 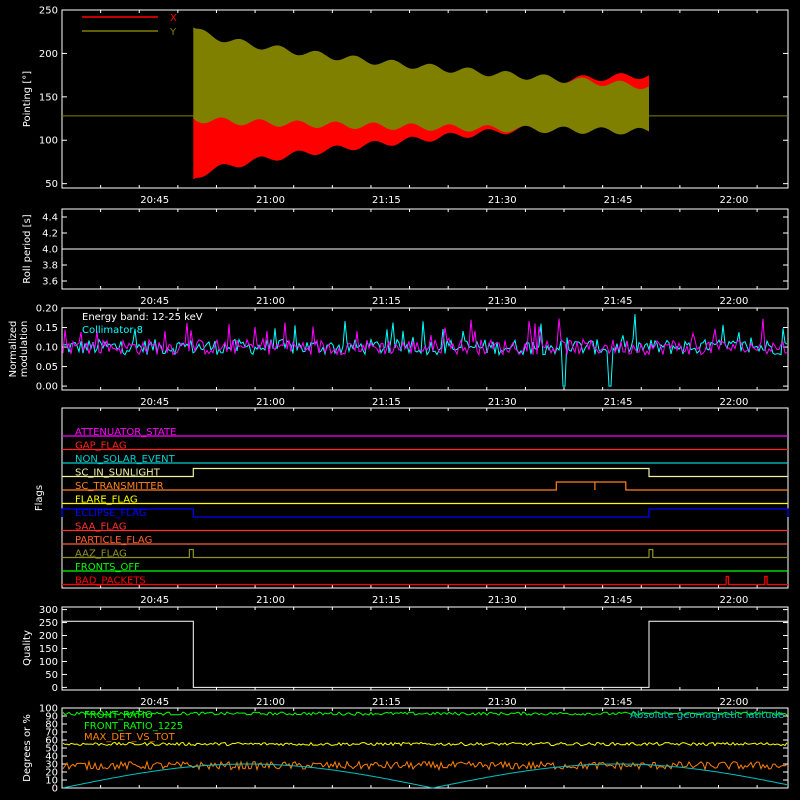 What do you see at coordinates (421, 81) in the screenshot?
I see `pointing-series-y` at bounding box center [421, 81].